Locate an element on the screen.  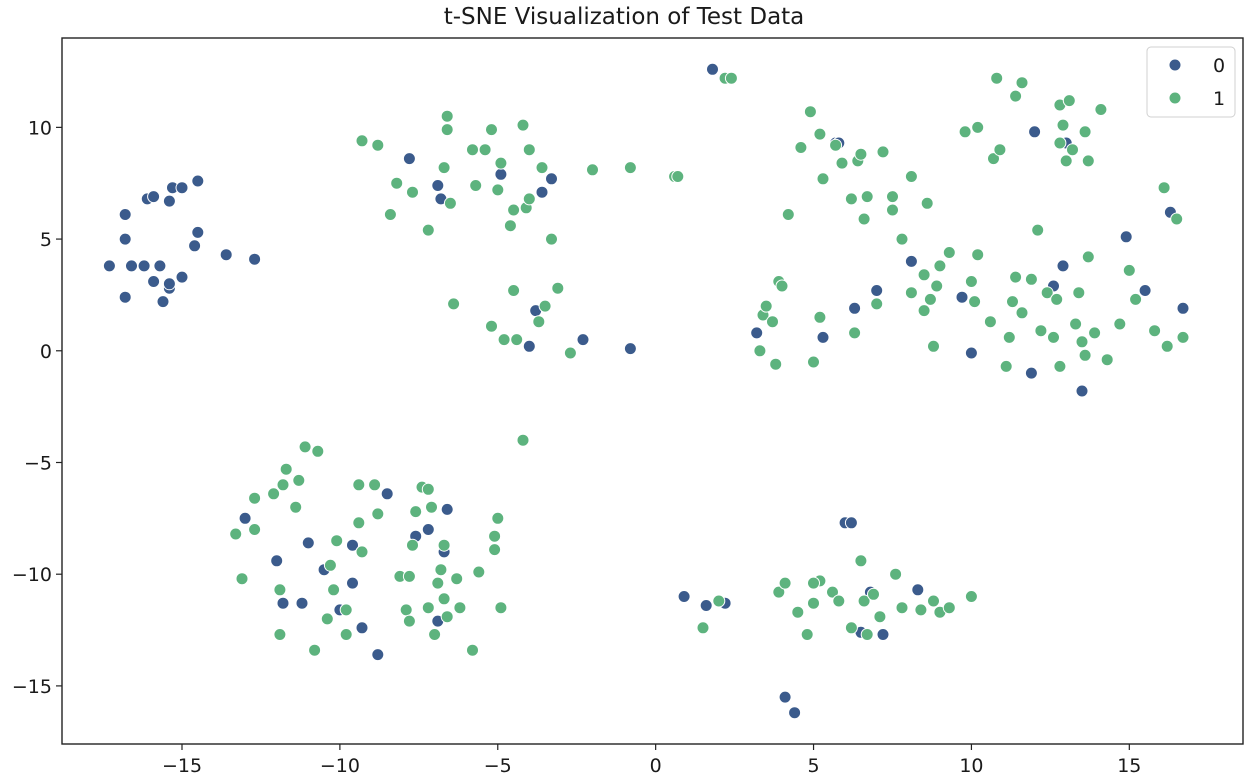
legend: 01 is located at coordinates (1191, 82).